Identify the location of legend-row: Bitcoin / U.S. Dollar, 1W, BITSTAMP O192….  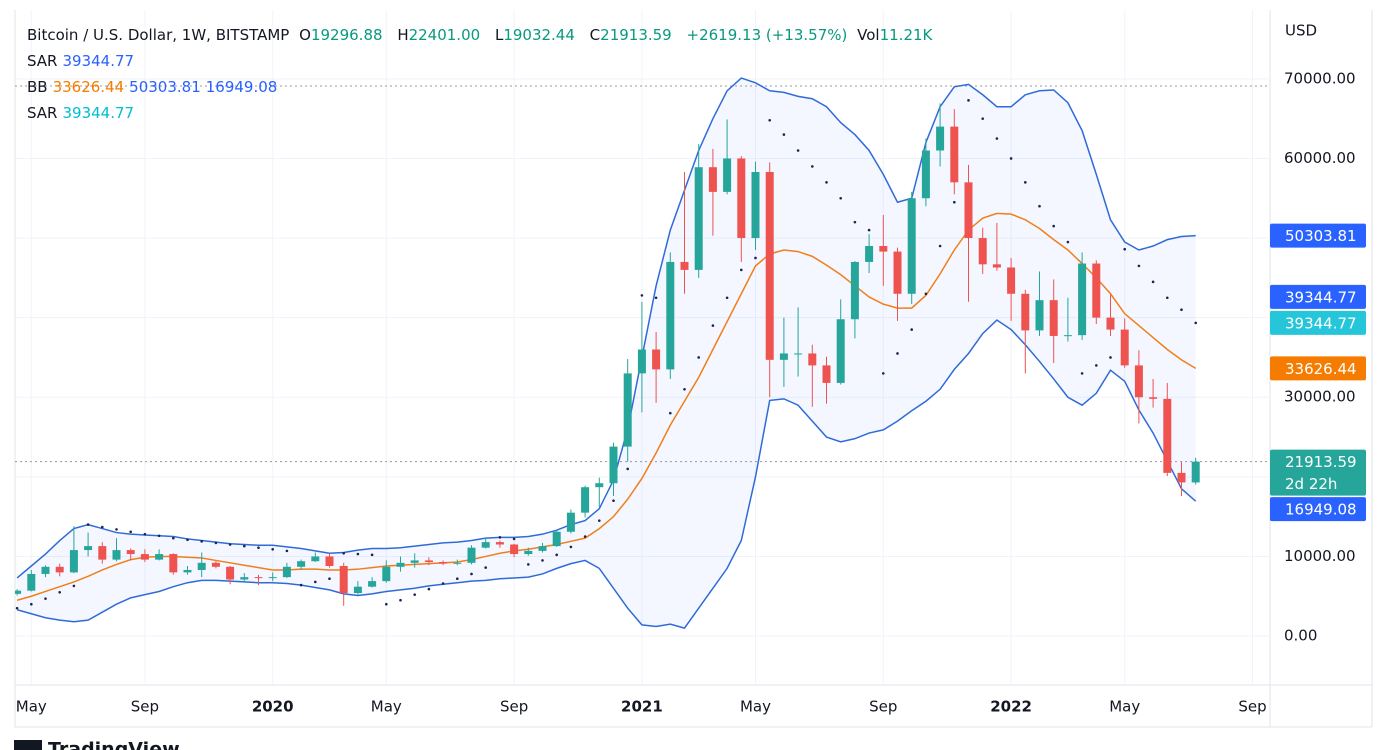
(484, 35).